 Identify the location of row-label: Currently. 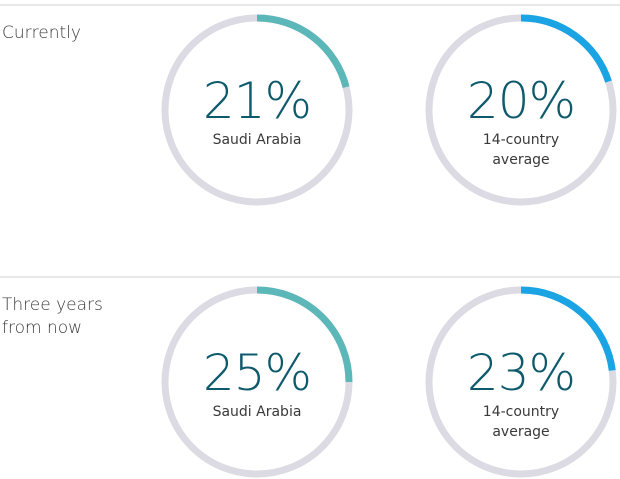
(41, 33).